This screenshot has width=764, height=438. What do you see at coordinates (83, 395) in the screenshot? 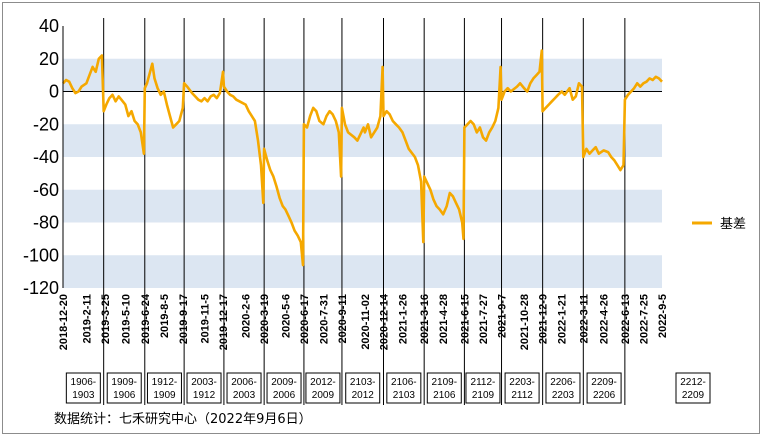
I see `contract-label-line: 1903` at bounding box center [83, 395].